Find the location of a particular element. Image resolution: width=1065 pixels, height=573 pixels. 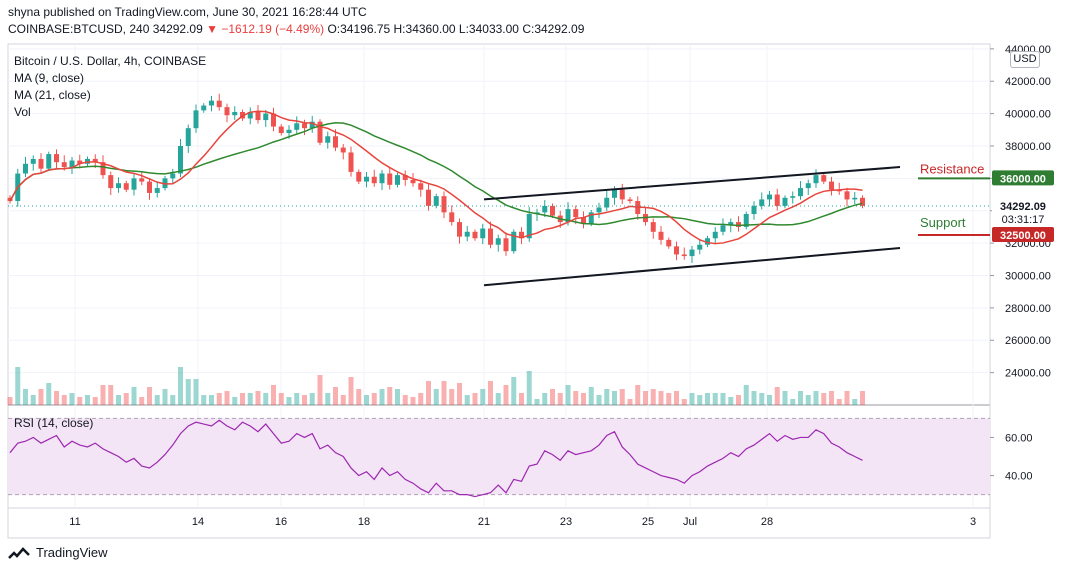

price-label-resistance is located at coordinates (1023, 178).